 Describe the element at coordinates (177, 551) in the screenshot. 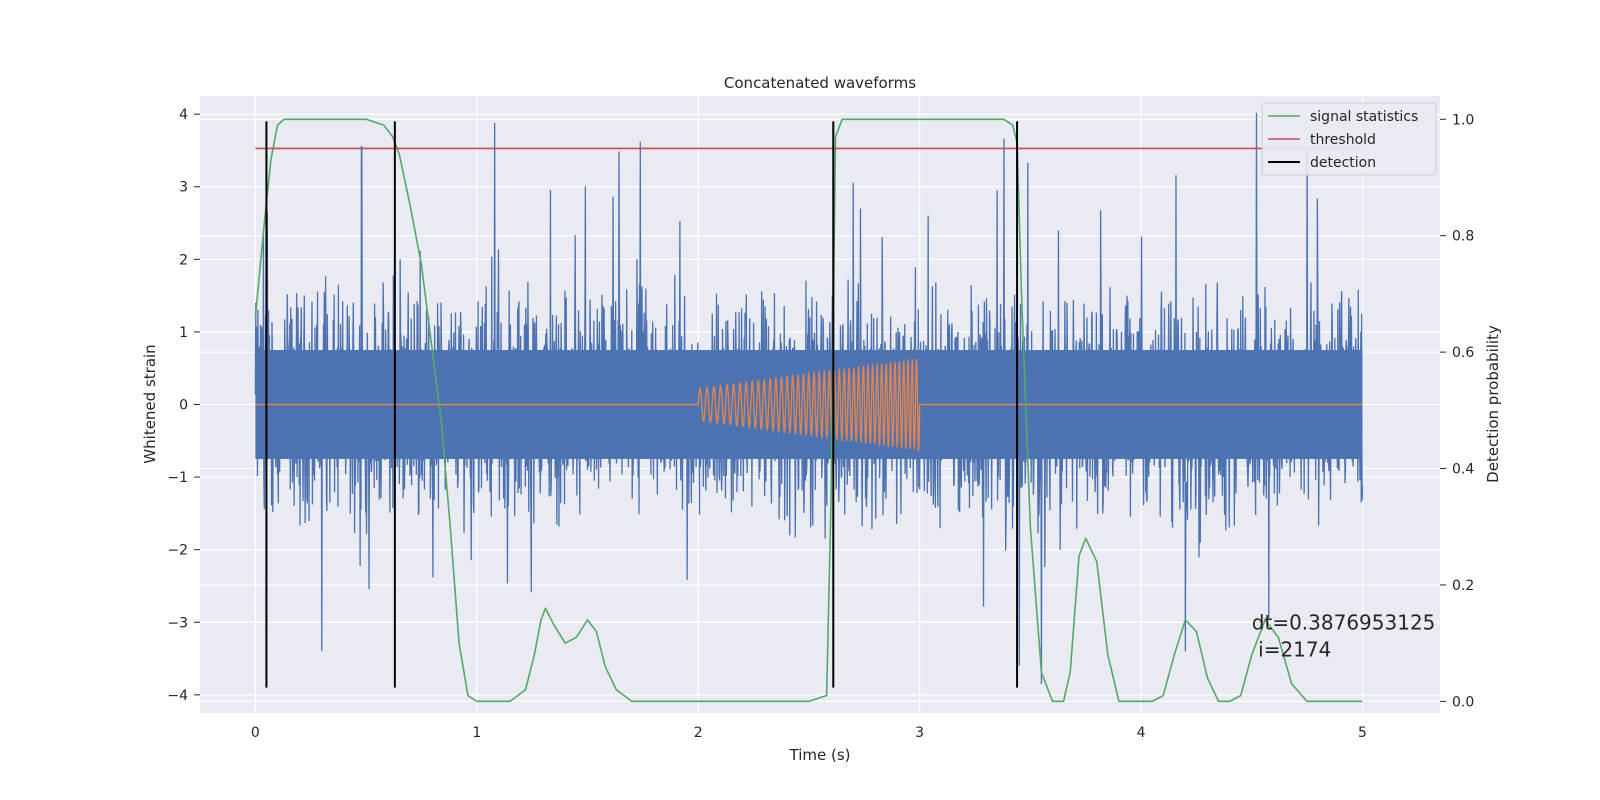

I see `y-tick-label: −2` at that location.